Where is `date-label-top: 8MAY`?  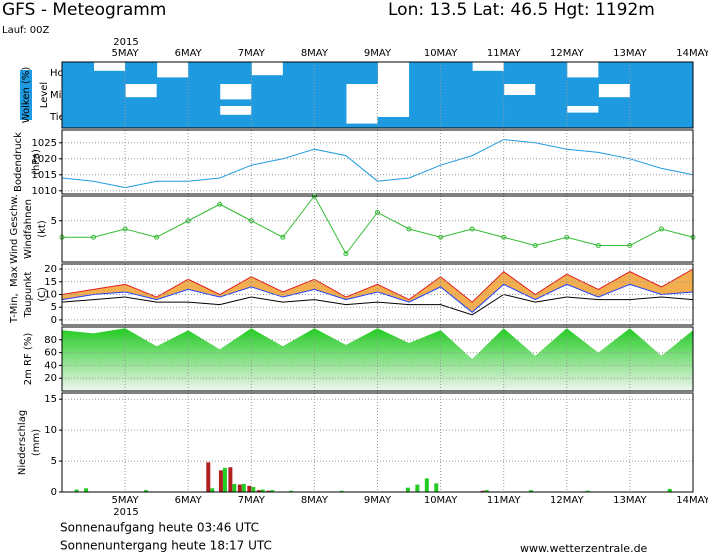
date-label-top: 8MAY is located at coordinates (315, 53).